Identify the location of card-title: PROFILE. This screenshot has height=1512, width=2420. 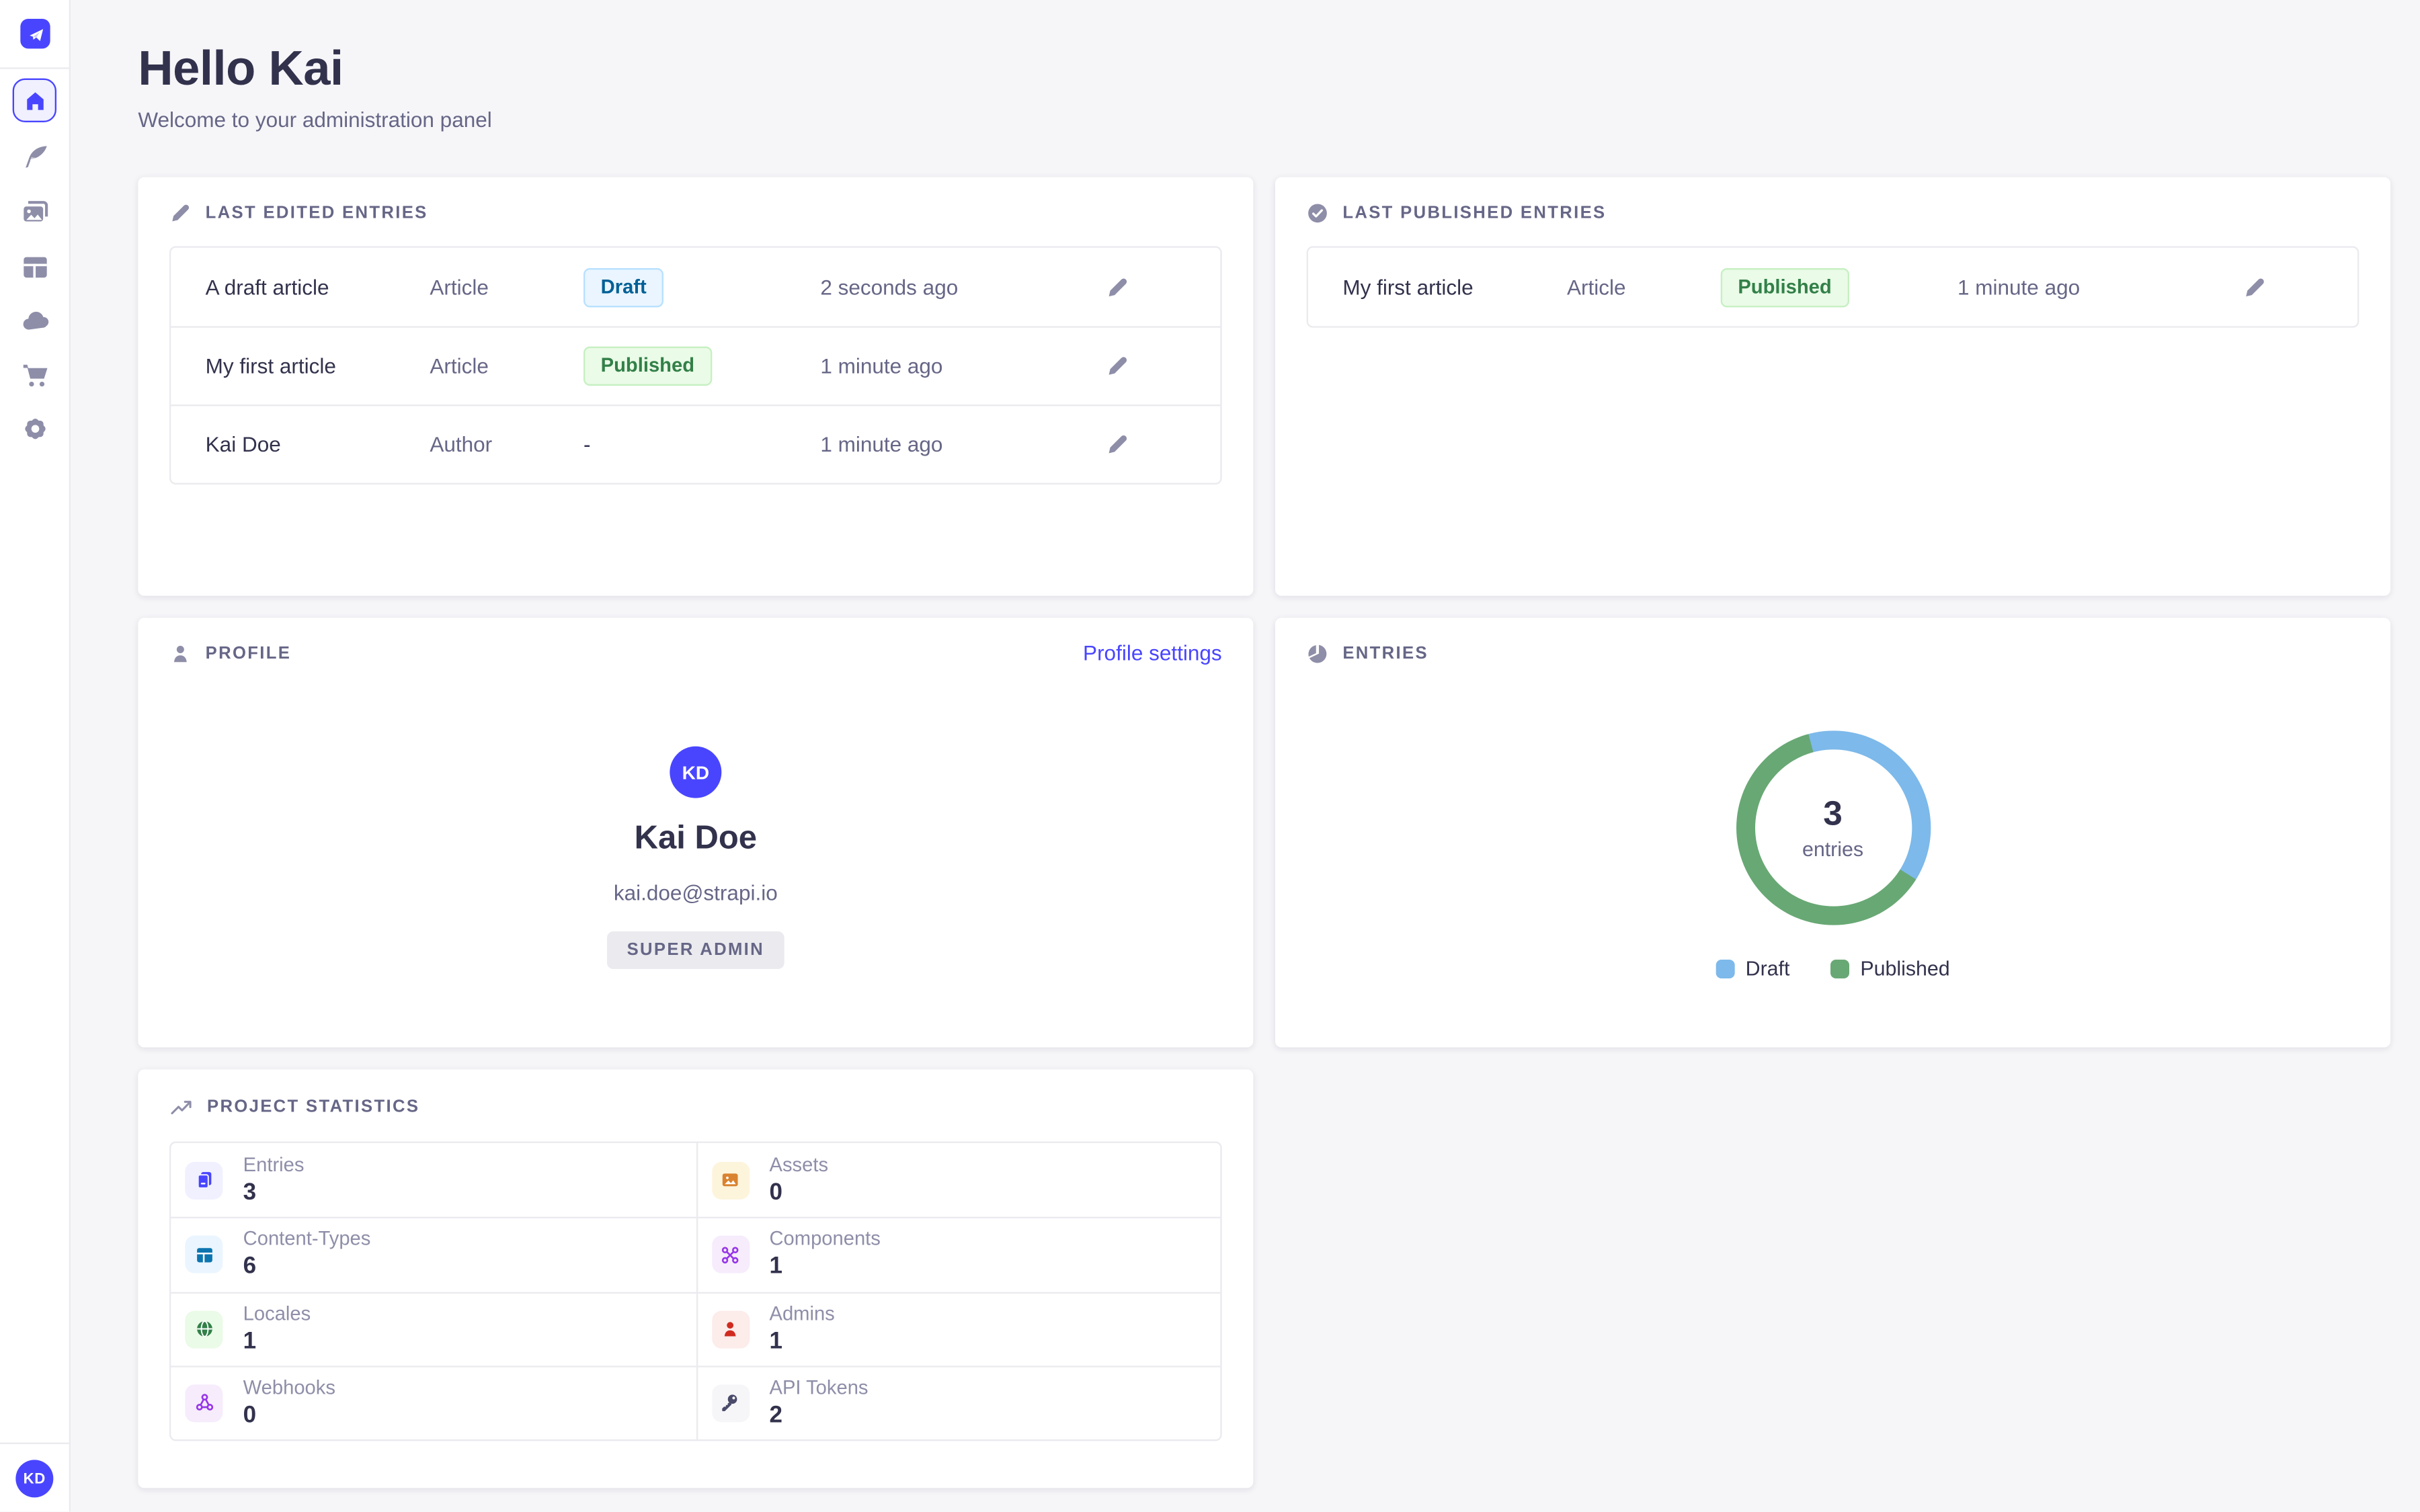
(249, 653).